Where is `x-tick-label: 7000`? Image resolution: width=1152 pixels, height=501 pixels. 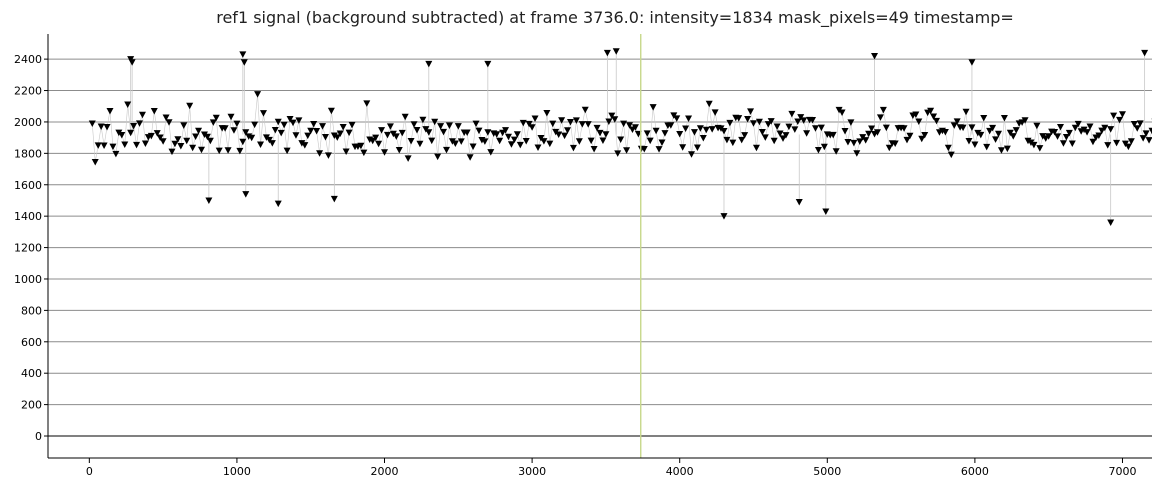
x-tick-label: 7000 is located at coordinates (1122, 471).